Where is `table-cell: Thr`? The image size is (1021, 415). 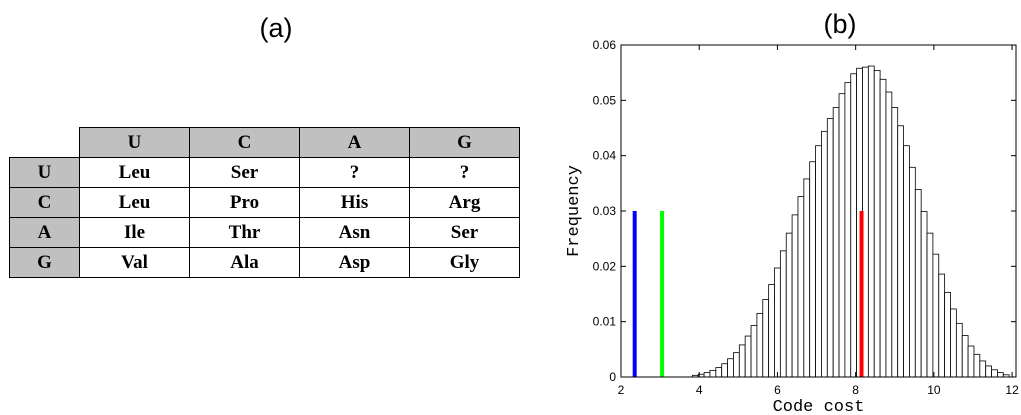 table-cell: Thr is located at coordinates (244, 232).